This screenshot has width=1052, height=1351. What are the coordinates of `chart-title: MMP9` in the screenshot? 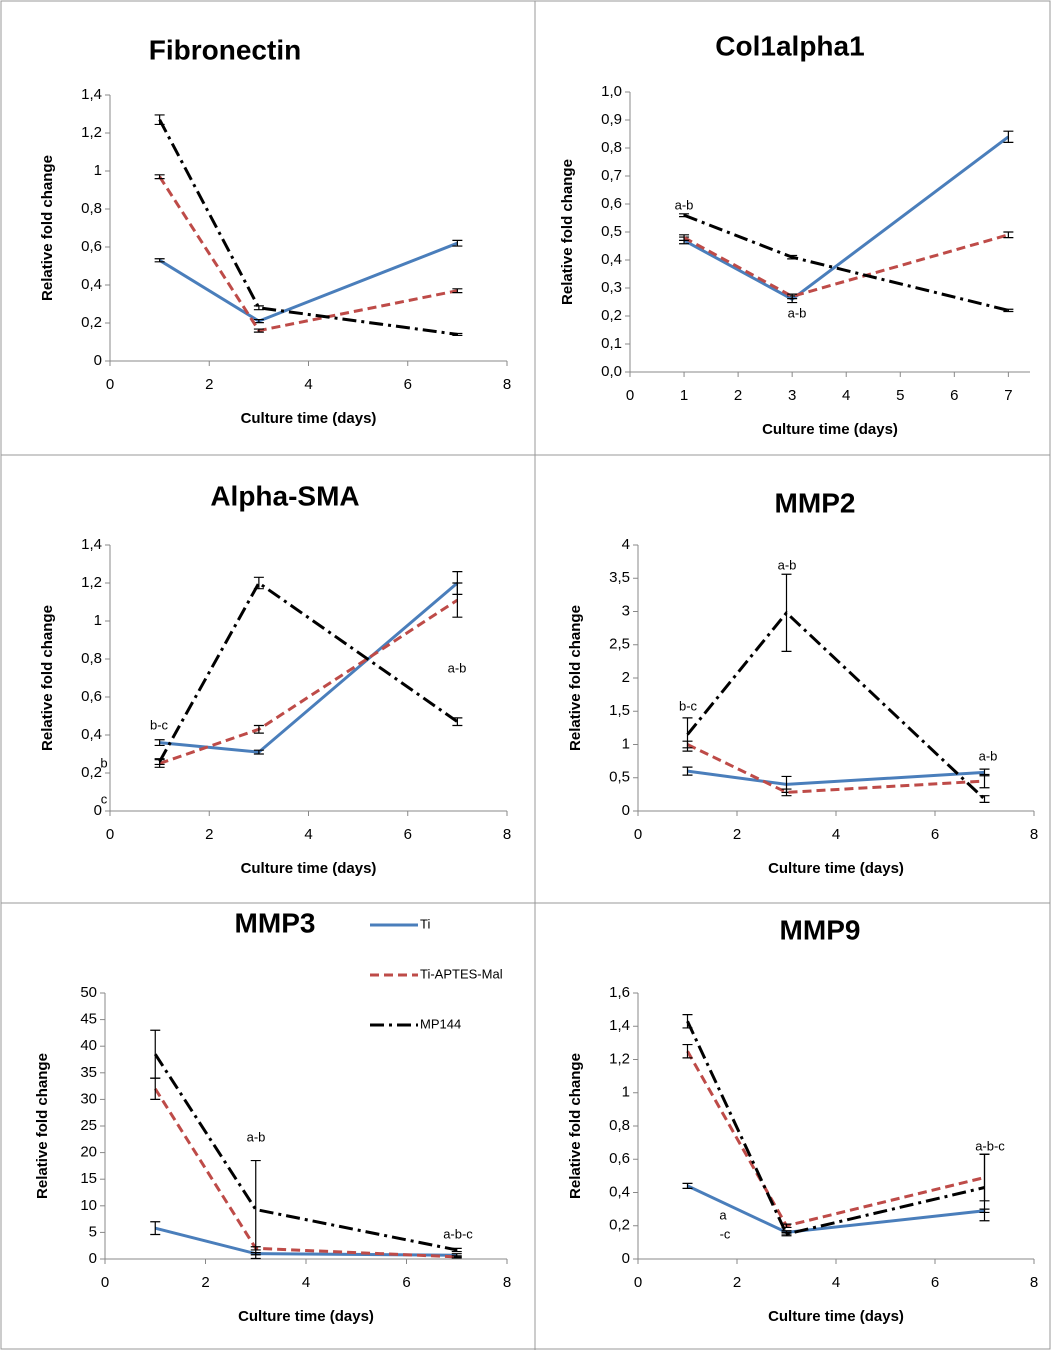 It's located at (820, 929).